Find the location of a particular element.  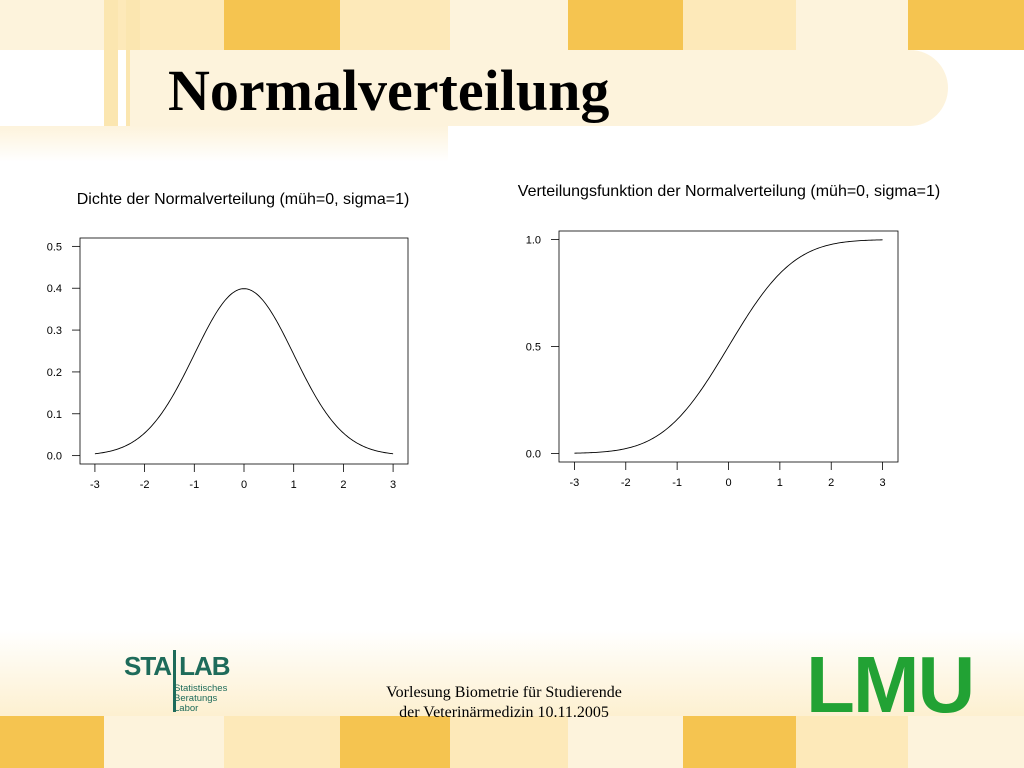

stablab-logo-right: LAB is located at coordinates (204, 665).